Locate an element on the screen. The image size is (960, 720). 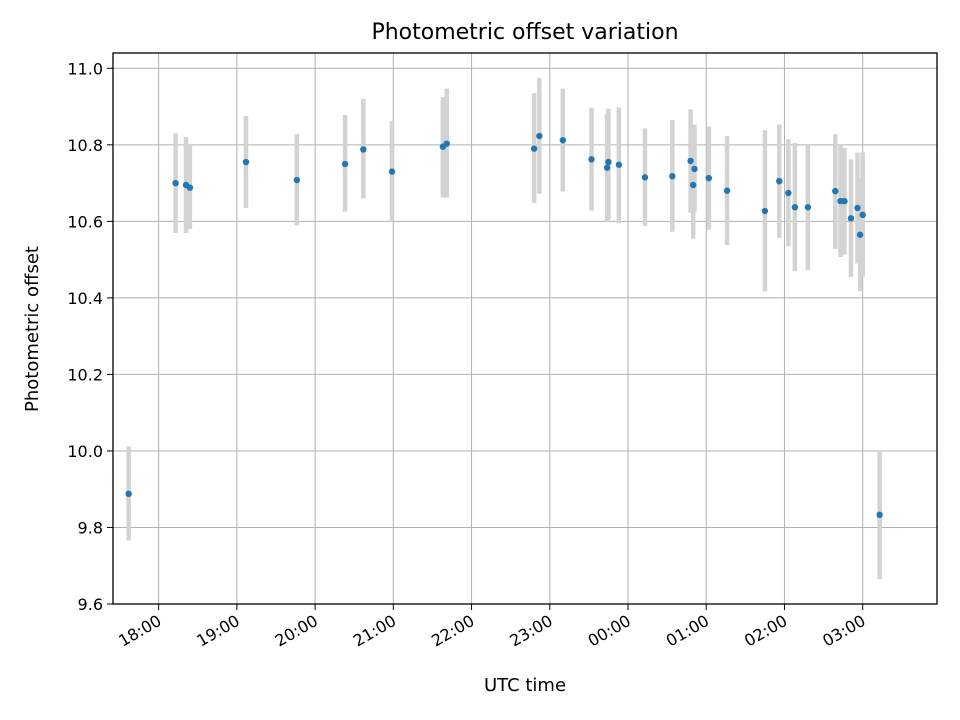
y-tick-label: 10.4 is located at coordinates (85, 298).